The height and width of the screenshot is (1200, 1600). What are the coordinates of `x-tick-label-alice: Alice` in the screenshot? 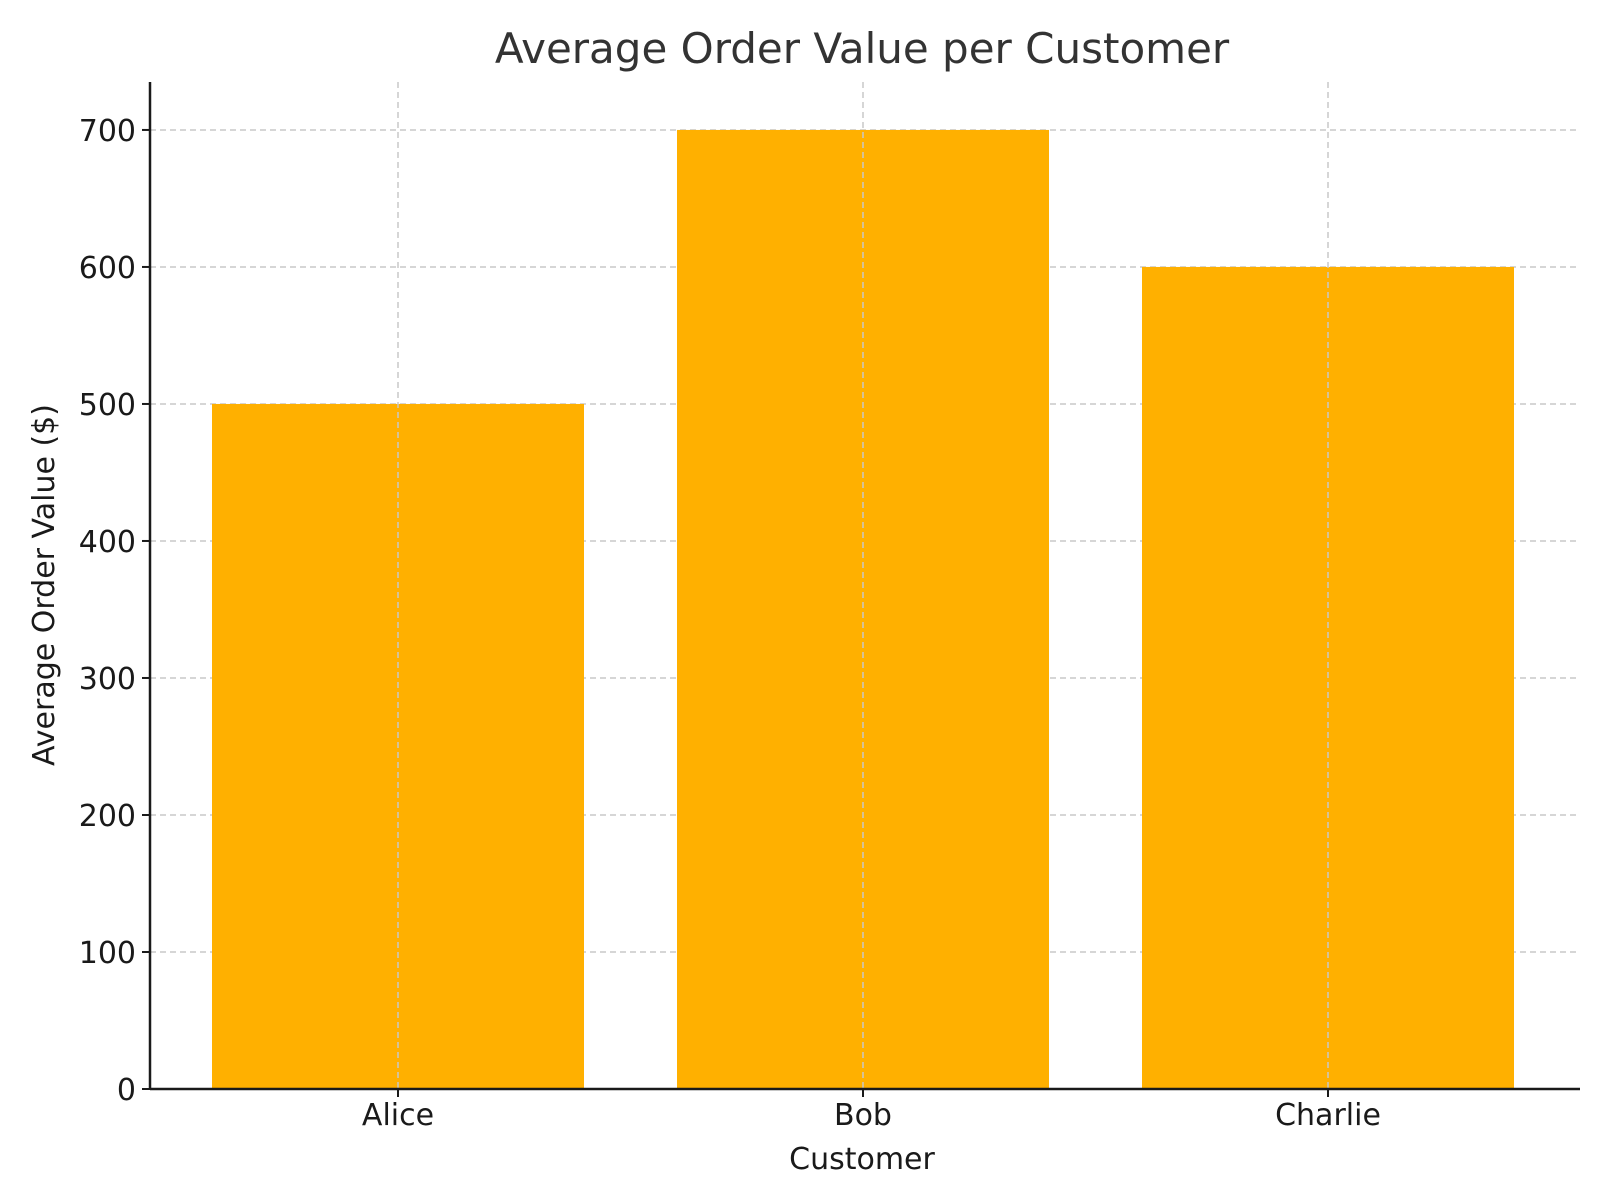 It's located at (398, 1115).